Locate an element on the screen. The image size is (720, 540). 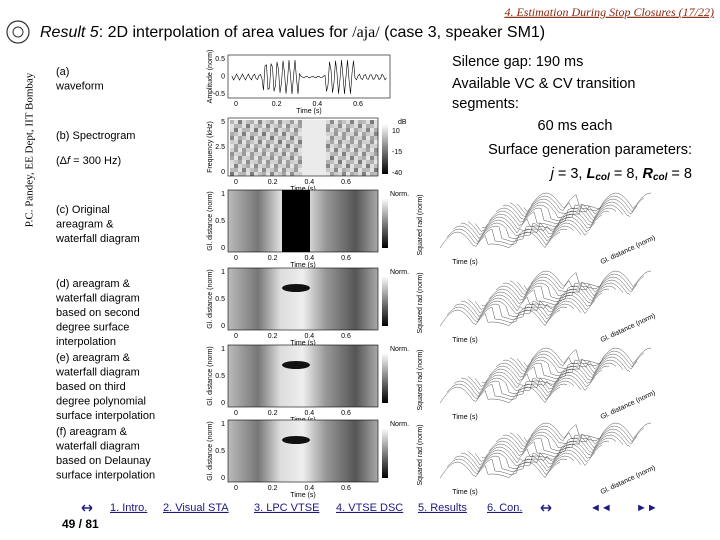
y-tick-label: 0.5 is located at coordinates (220, 59).